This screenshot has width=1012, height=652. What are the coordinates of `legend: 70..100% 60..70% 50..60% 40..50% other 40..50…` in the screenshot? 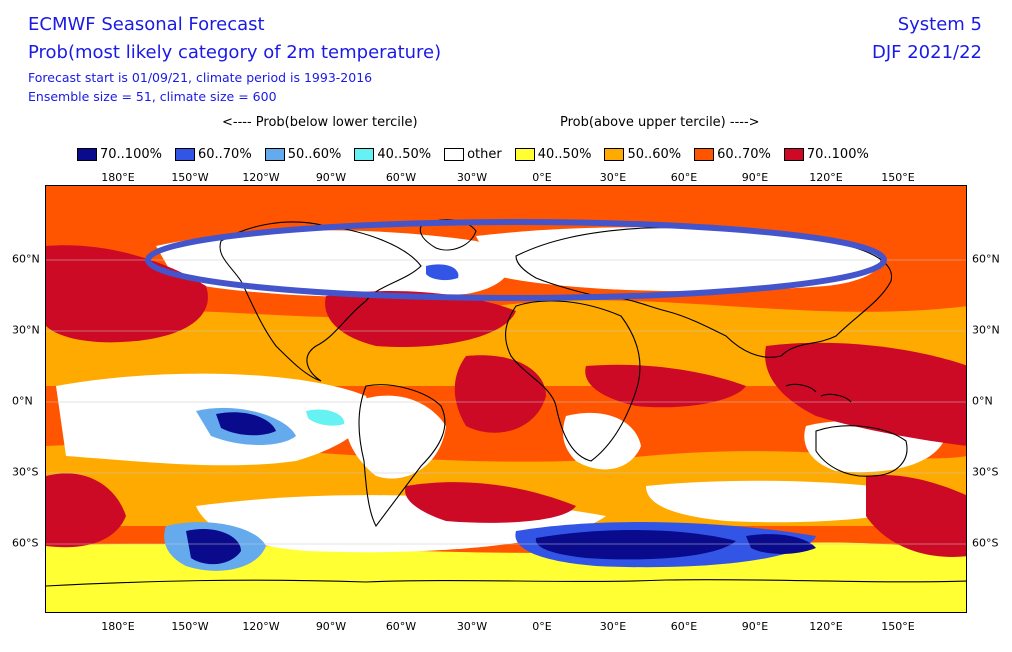 It's located at (479, 154).